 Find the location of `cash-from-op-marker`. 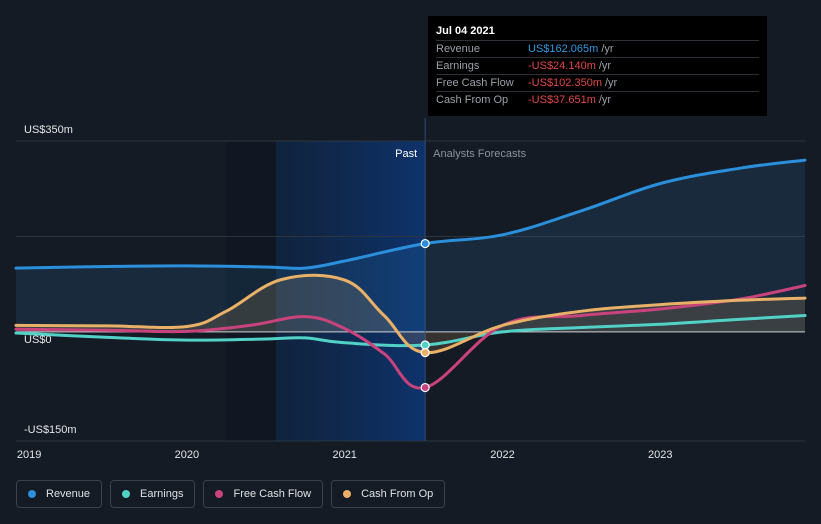

cash-from-op-marker is located at coordinates (425, 353).